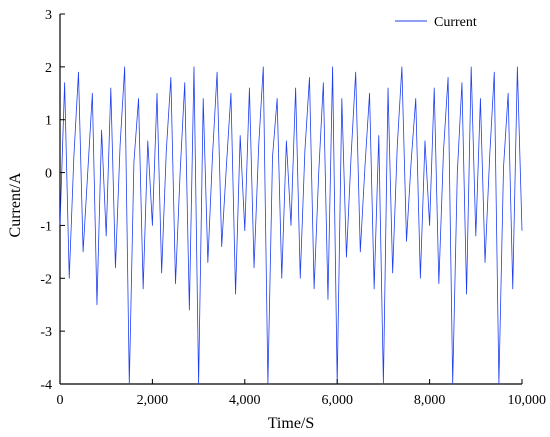 This screenshot has width=550, height=437. What do you see at coordinates (430, 400) in the screenshot?
I see `x-tick-label: 8,000` at bounding box center [430, 400].